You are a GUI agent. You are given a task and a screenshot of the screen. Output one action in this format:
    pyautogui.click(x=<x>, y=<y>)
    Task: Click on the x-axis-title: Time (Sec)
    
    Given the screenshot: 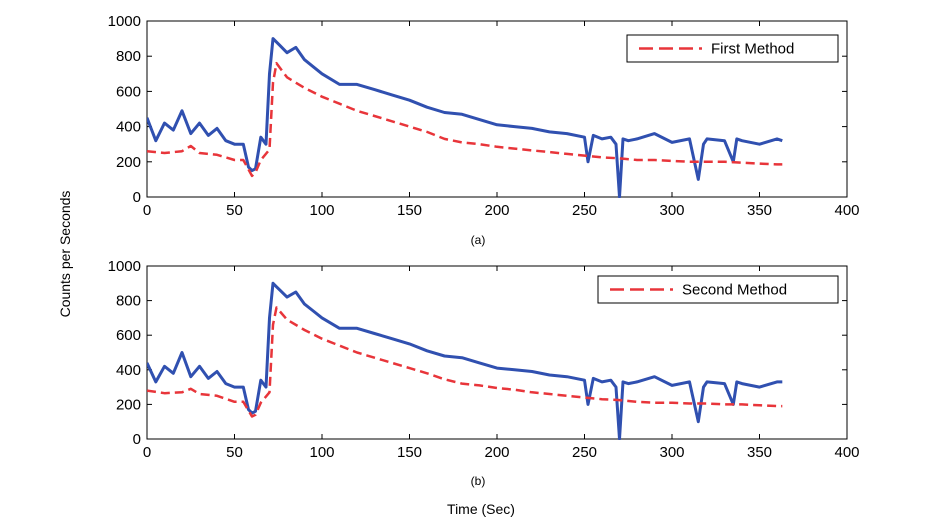 What is the action you would take?
    pyautogui.click(x=481, y=509)
    